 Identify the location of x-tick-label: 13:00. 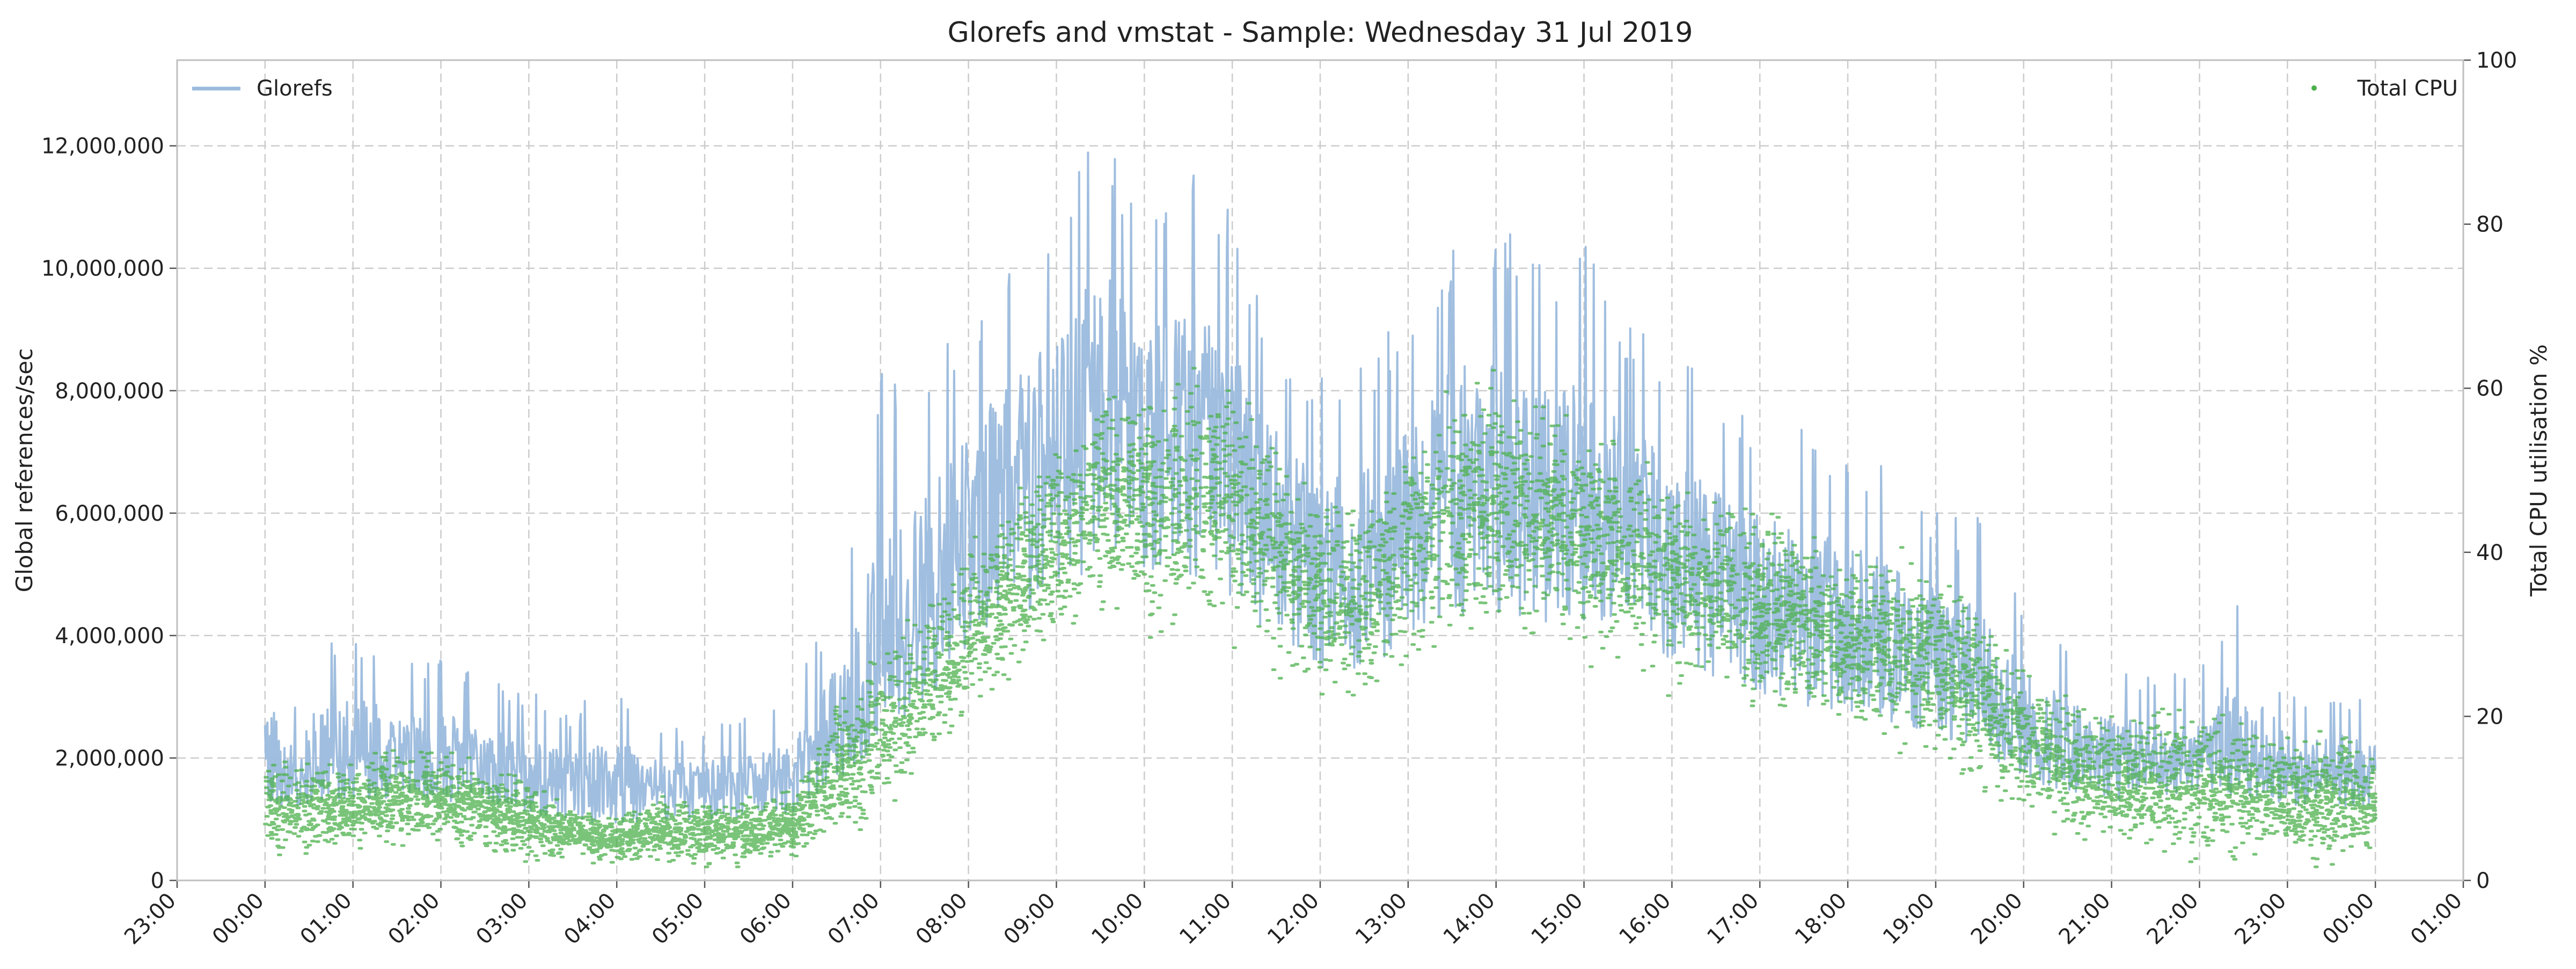
(1381, 919).